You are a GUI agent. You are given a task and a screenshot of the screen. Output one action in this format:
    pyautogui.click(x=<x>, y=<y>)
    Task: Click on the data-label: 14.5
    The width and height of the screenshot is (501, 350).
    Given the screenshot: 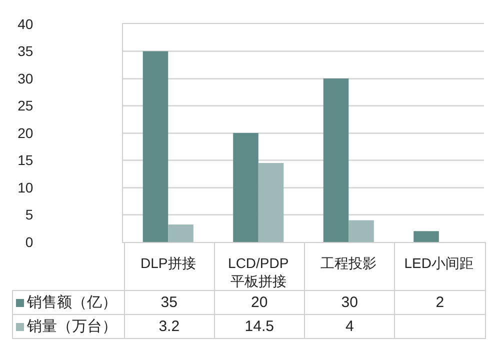 What is the action you would take?
    pyautogui.click(x=259, y=326)
    